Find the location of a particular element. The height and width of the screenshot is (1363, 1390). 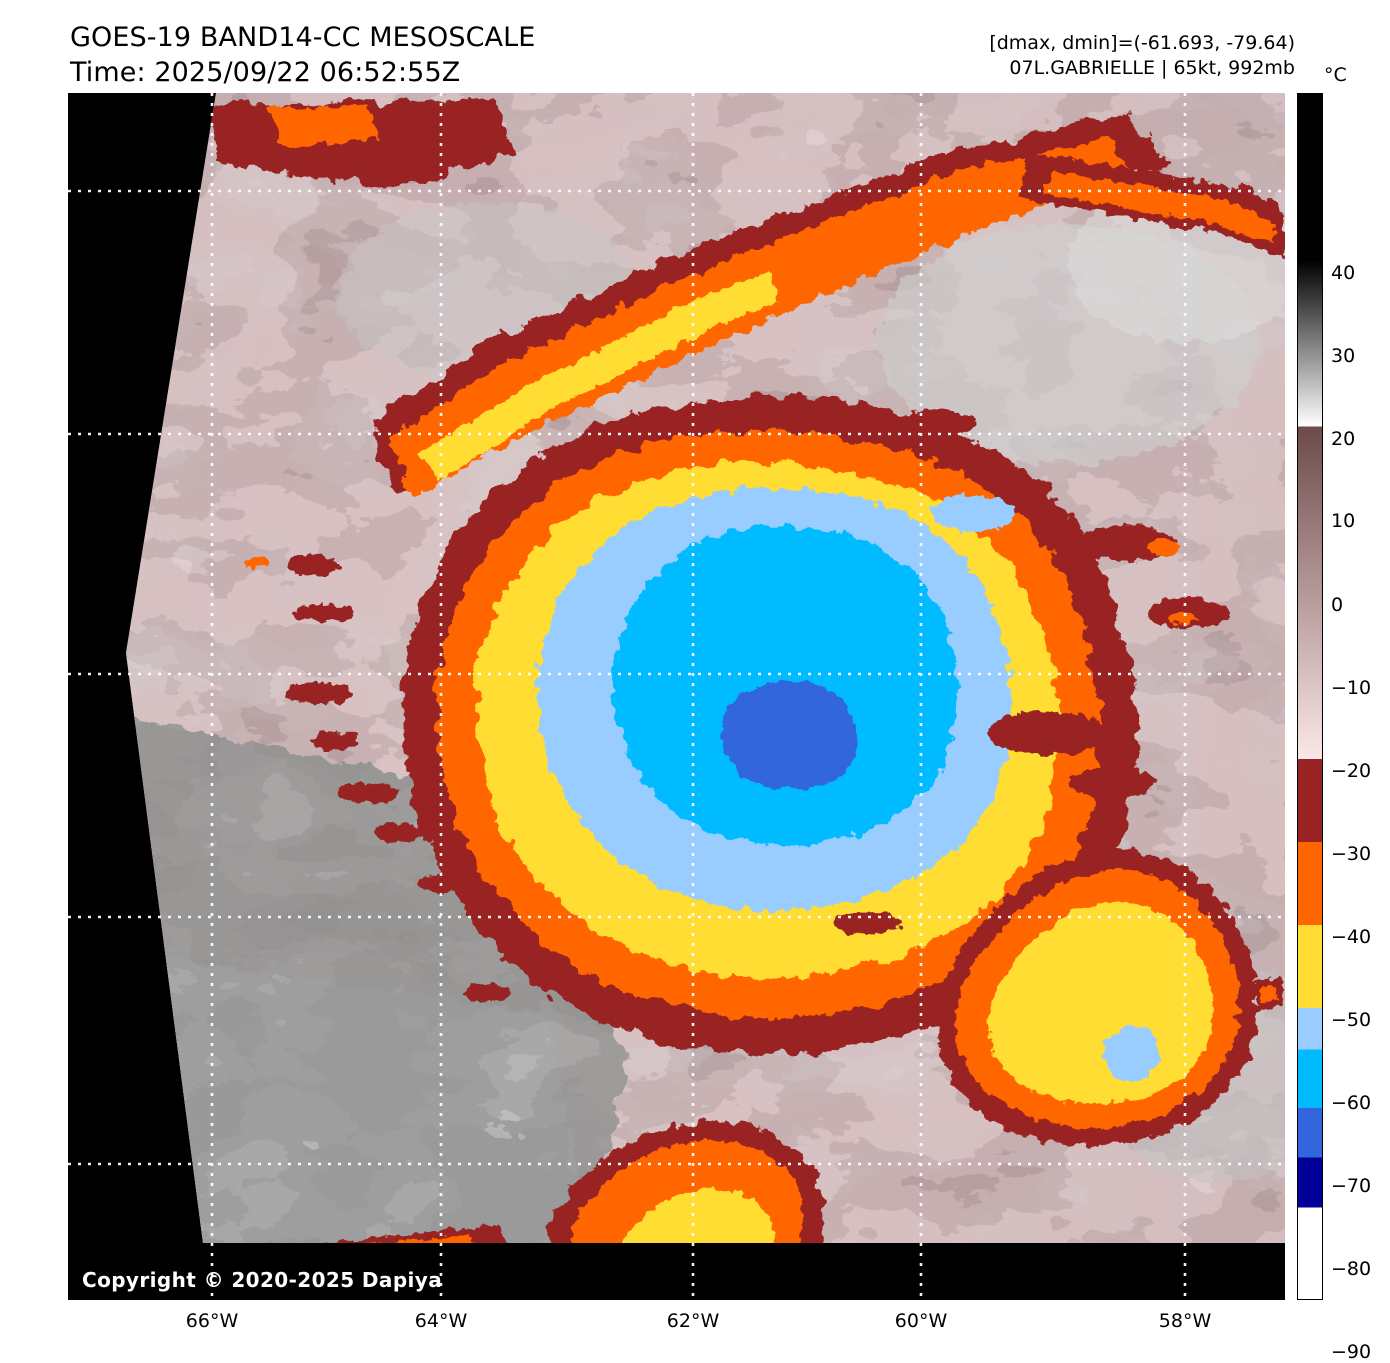

colorbar-tick-label: −20 is located at coordinates (1351, 771).